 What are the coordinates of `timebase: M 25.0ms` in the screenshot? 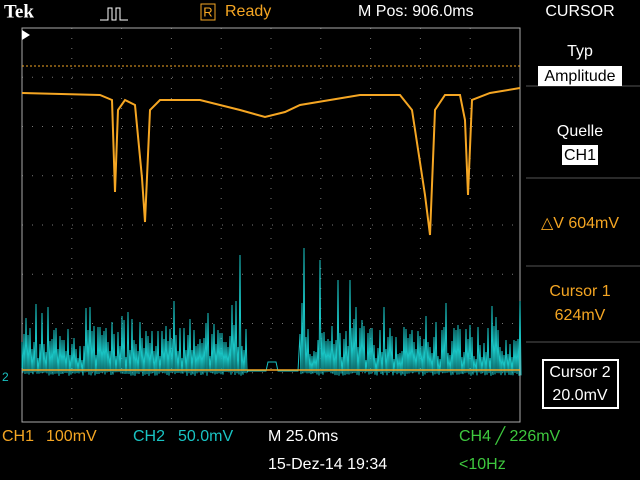 It's located at (303, 436).